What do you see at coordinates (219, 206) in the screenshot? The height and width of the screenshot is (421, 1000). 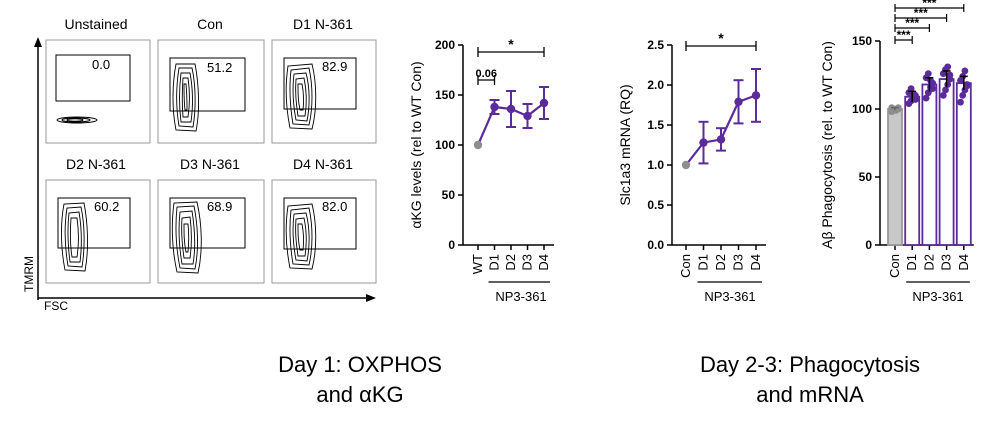 I see `flow-gate-value: 68.9` at bounding box center [219, 206].